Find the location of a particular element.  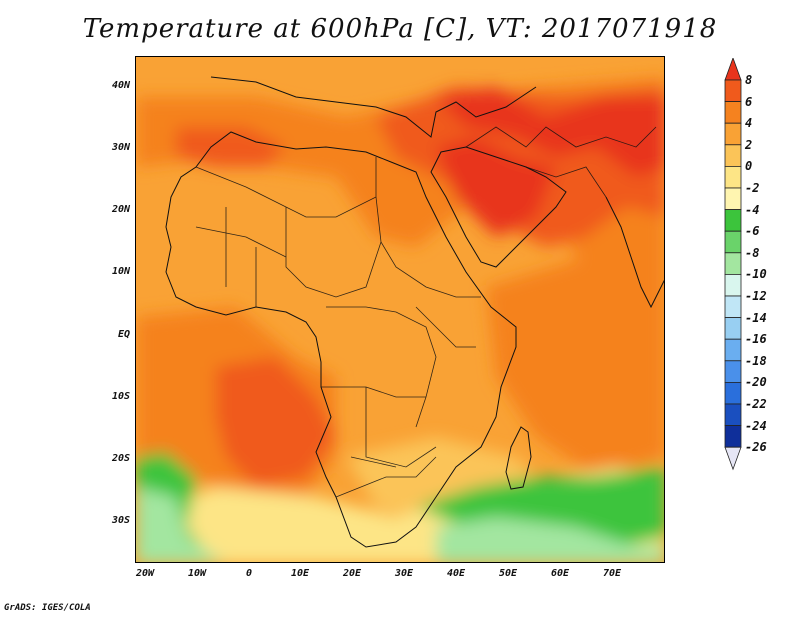

colorbar-label: 4 is located at coordinates (749, 123).